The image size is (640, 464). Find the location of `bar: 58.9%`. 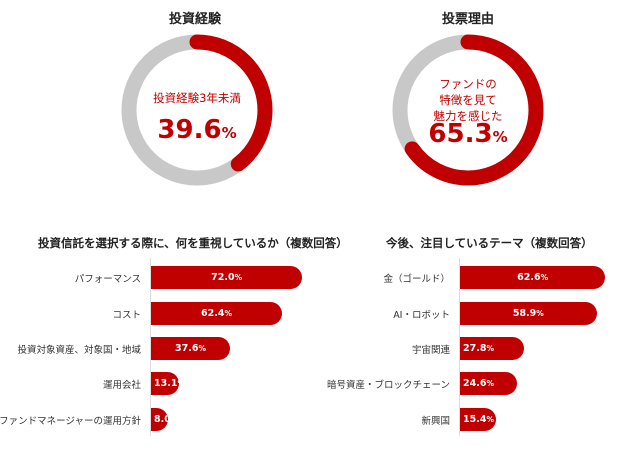

bar: 58.9% is located at coordinates (528, 313).